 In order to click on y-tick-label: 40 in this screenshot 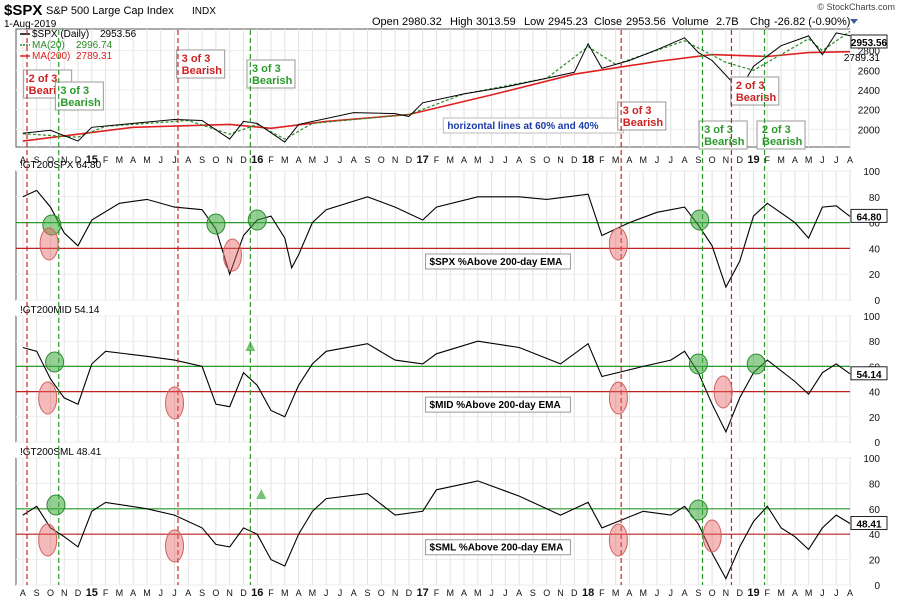, I will do `click(875, 535)`.